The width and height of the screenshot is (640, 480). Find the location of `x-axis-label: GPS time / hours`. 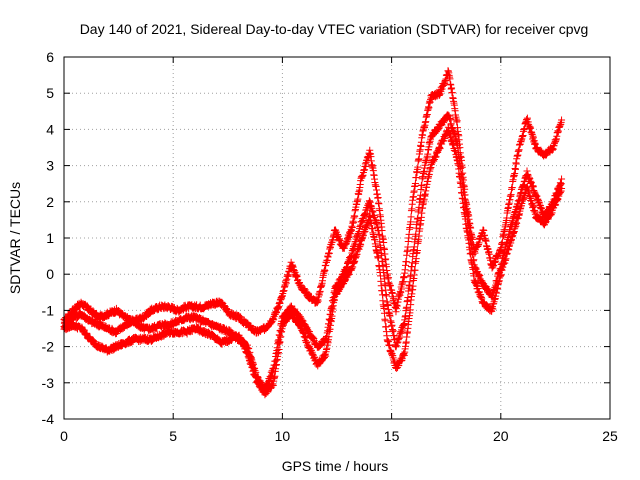

x-axis-label: GPS time / hours is located at coordinates (335, 466).